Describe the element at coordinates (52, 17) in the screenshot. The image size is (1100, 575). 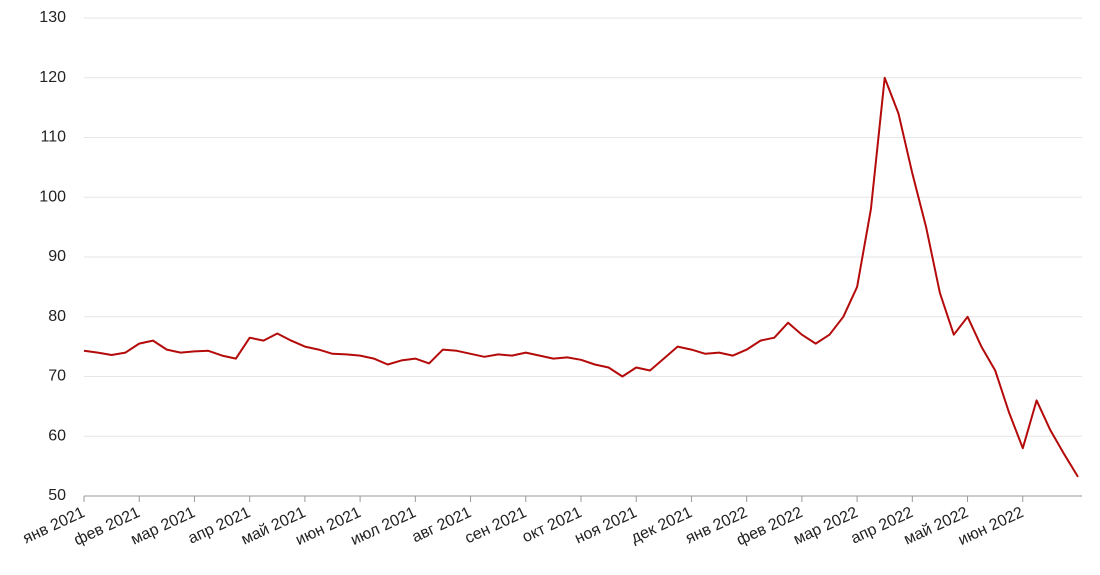
I see `y-tick-label: 130` at that location.